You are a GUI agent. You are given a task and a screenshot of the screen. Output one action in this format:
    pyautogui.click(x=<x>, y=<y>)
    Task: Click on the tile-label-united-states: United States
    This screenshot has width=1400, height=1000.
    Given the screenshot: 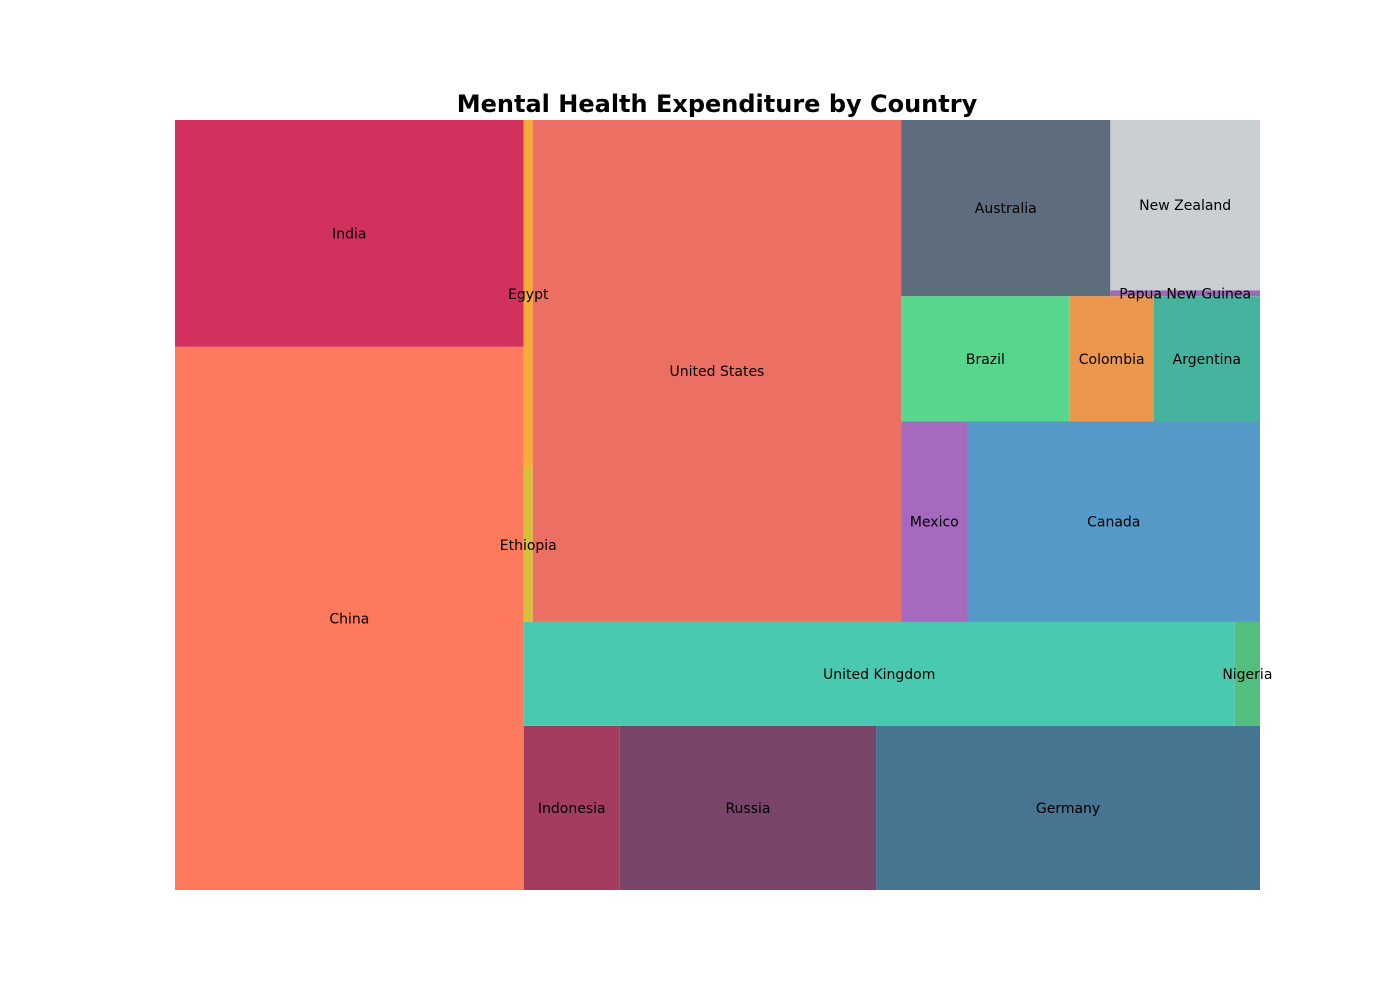 What is the action you would take?
    pyautogui.click(x=717, y=372)
    